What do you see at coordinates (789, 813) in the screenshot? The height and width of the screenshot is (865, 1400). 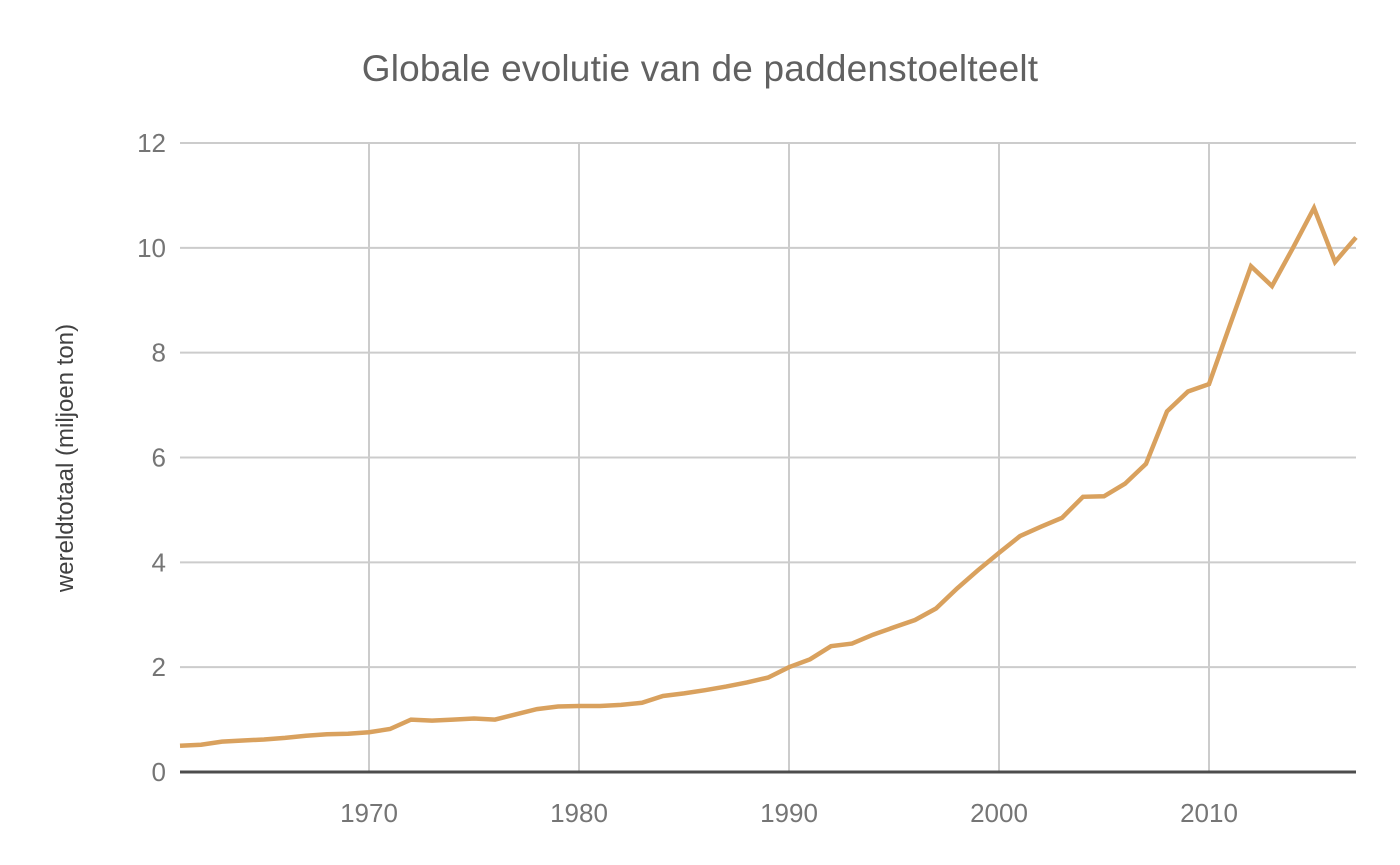 I see `x-tick-label: 1990` at bounding box center [789, 813].